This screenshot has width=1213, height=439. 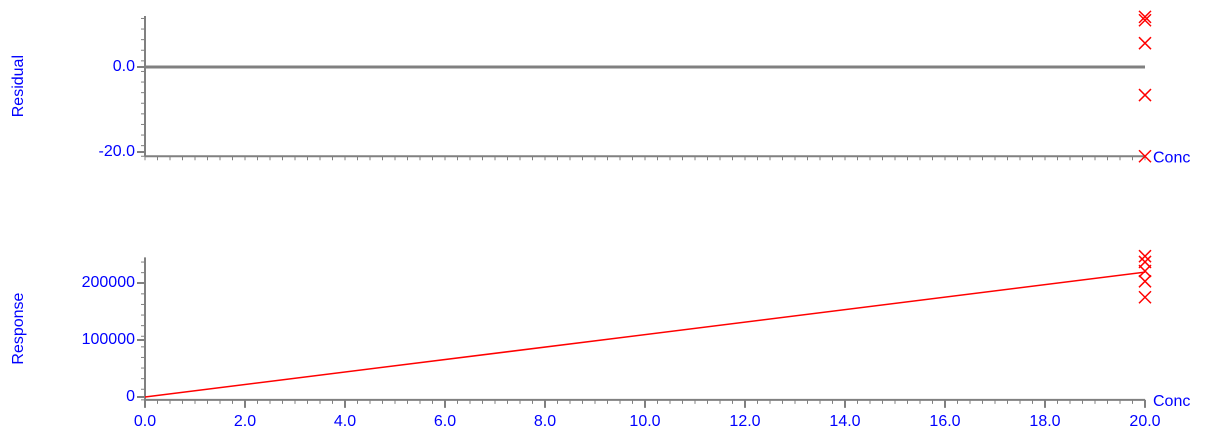 What do you see at coordinates (944, 421) in the screenshot?
I see `x-tick-label: 16.0` at bounding box center [944, 421].